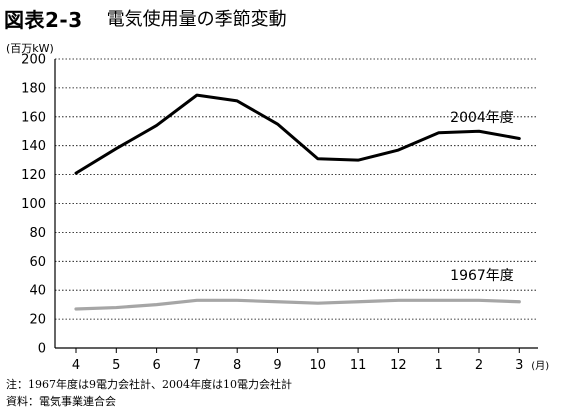  What do you see at coordinates (439, 365) in the screenshot?
I see `x-tick-label: 1` at bounding box center [439, 365].